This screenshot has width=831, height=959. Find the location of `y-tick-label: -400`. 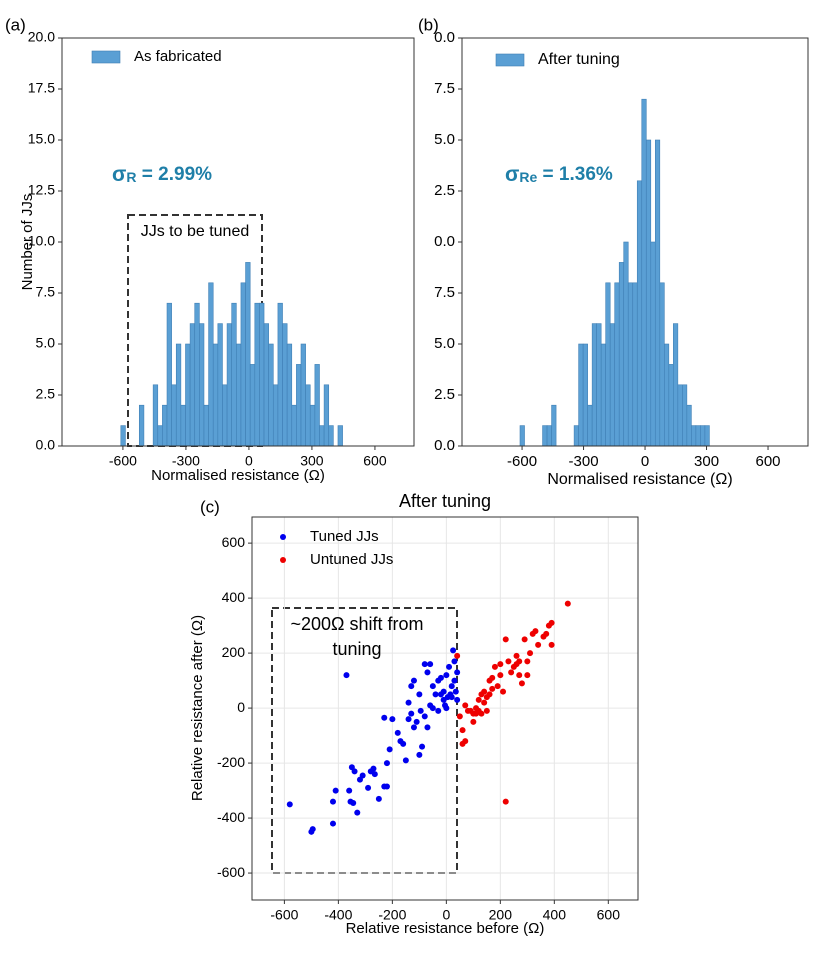

y-tick-label: -400 is located at coordinates (231, 817).